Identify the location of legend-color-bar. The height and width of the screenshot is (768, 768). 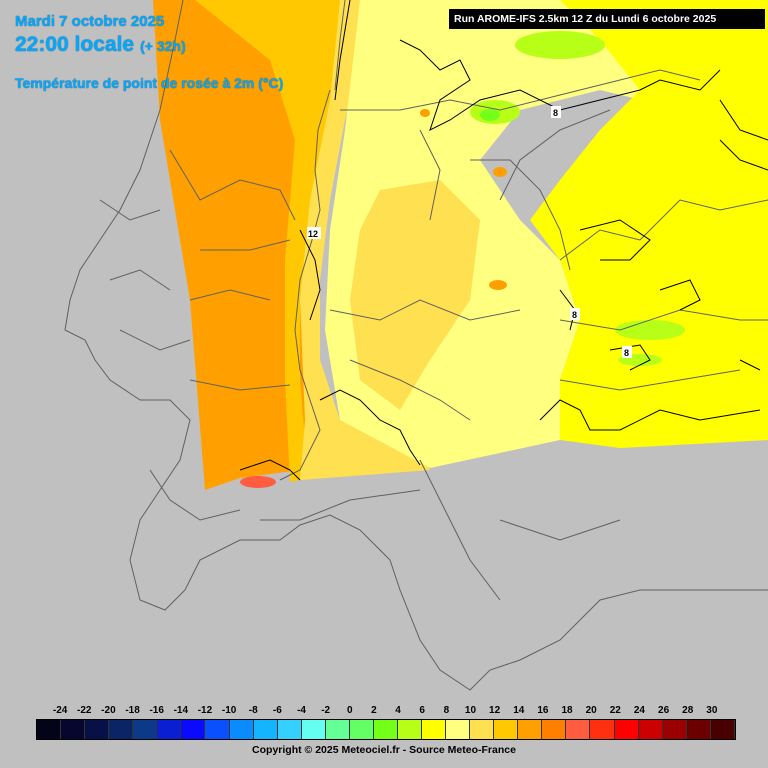
(386, 729).